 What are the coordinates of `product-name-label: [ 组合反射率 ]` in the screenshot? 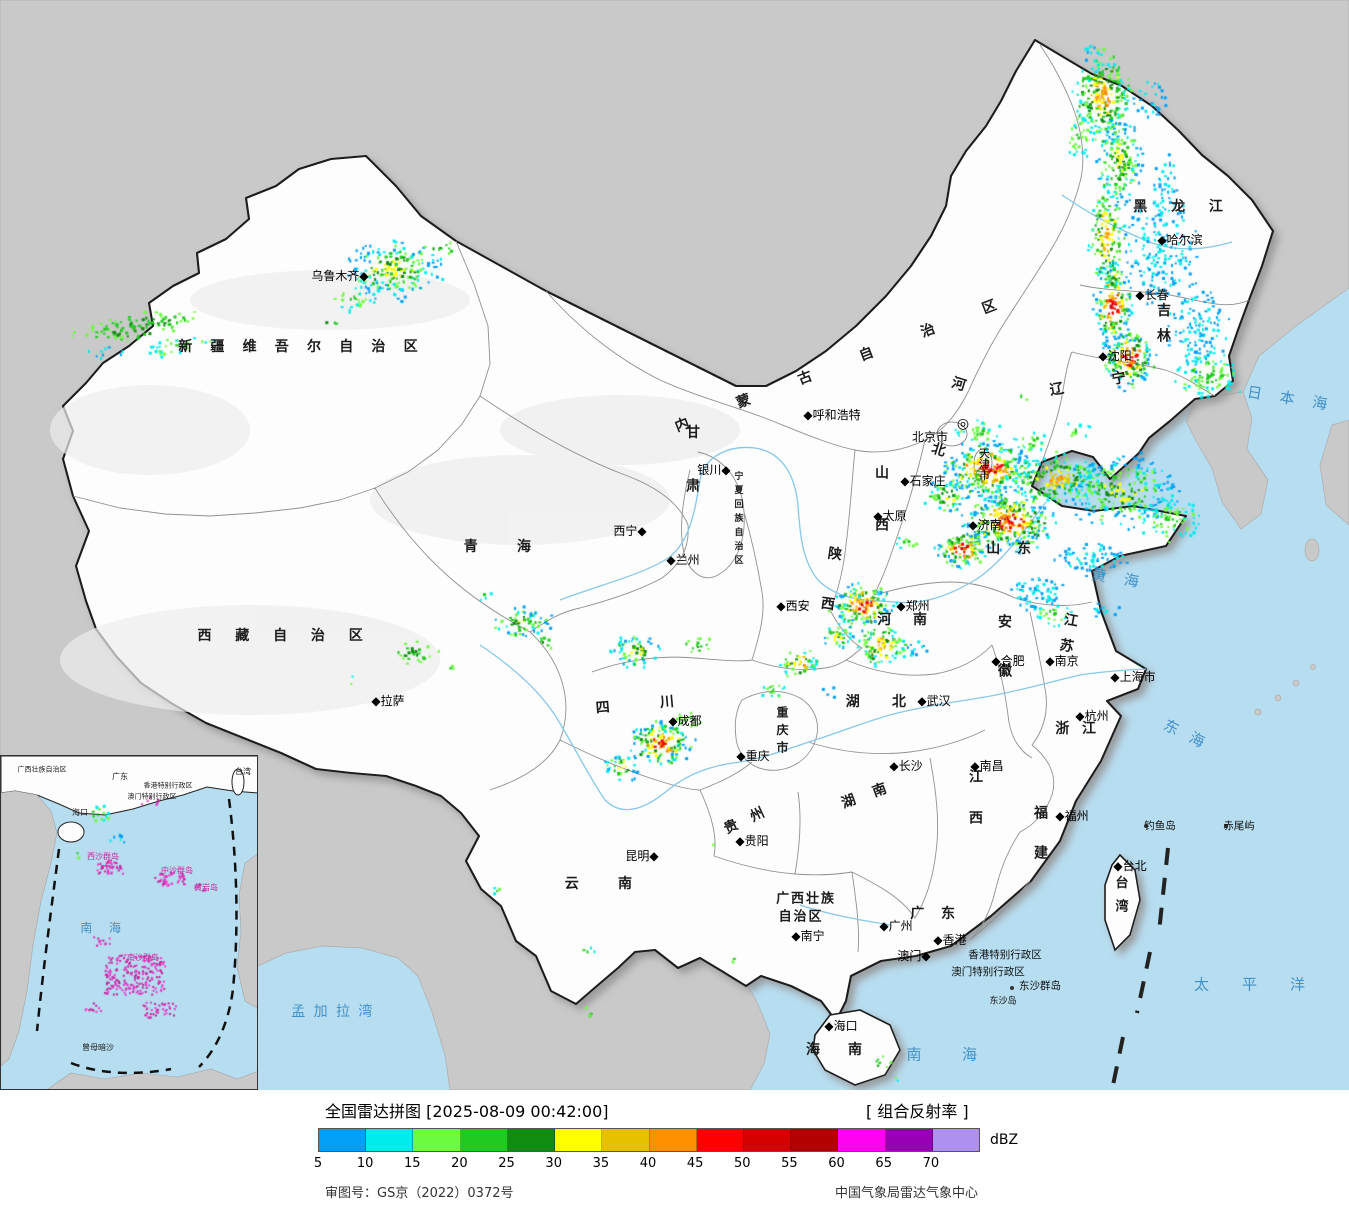 It's located at (917, 1111).